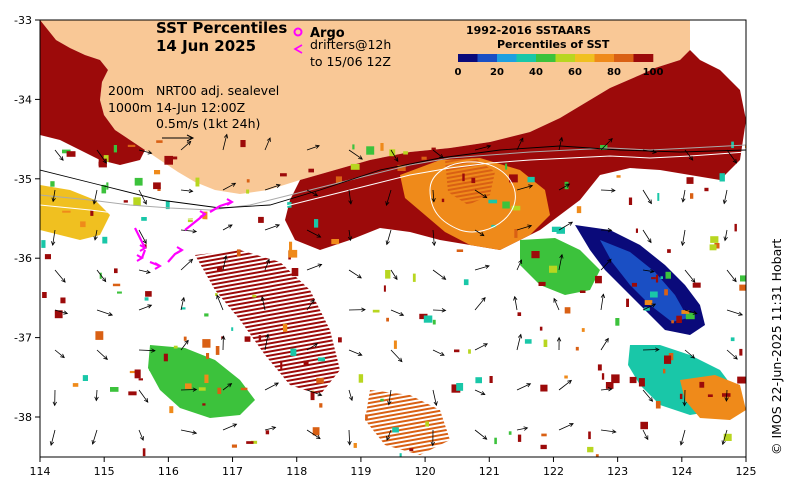 The image size is (791, 492). Describe the element at coordinates (140, 238) in the screenshot. I see `drifter-track` at that location.